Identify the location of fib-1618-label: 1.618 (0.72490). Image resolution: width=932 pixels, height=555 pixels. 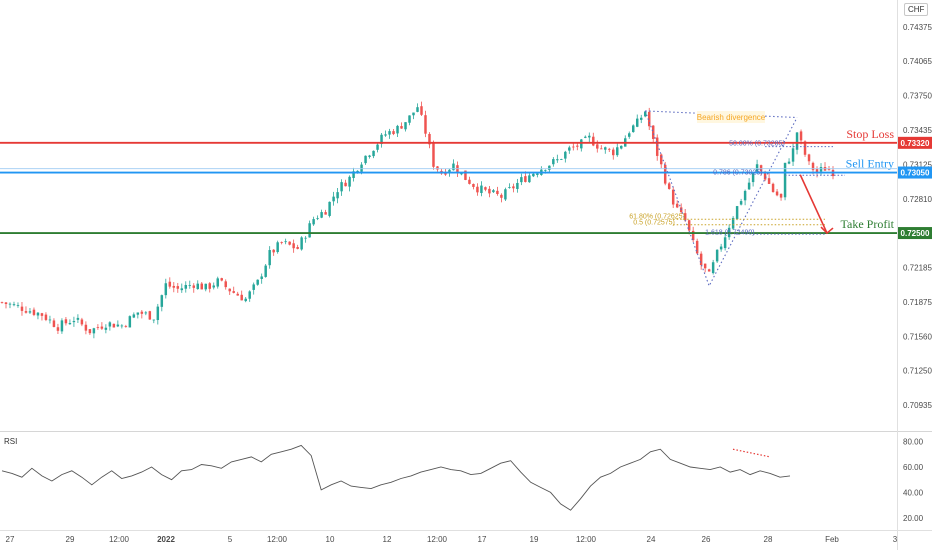
(729, 233).